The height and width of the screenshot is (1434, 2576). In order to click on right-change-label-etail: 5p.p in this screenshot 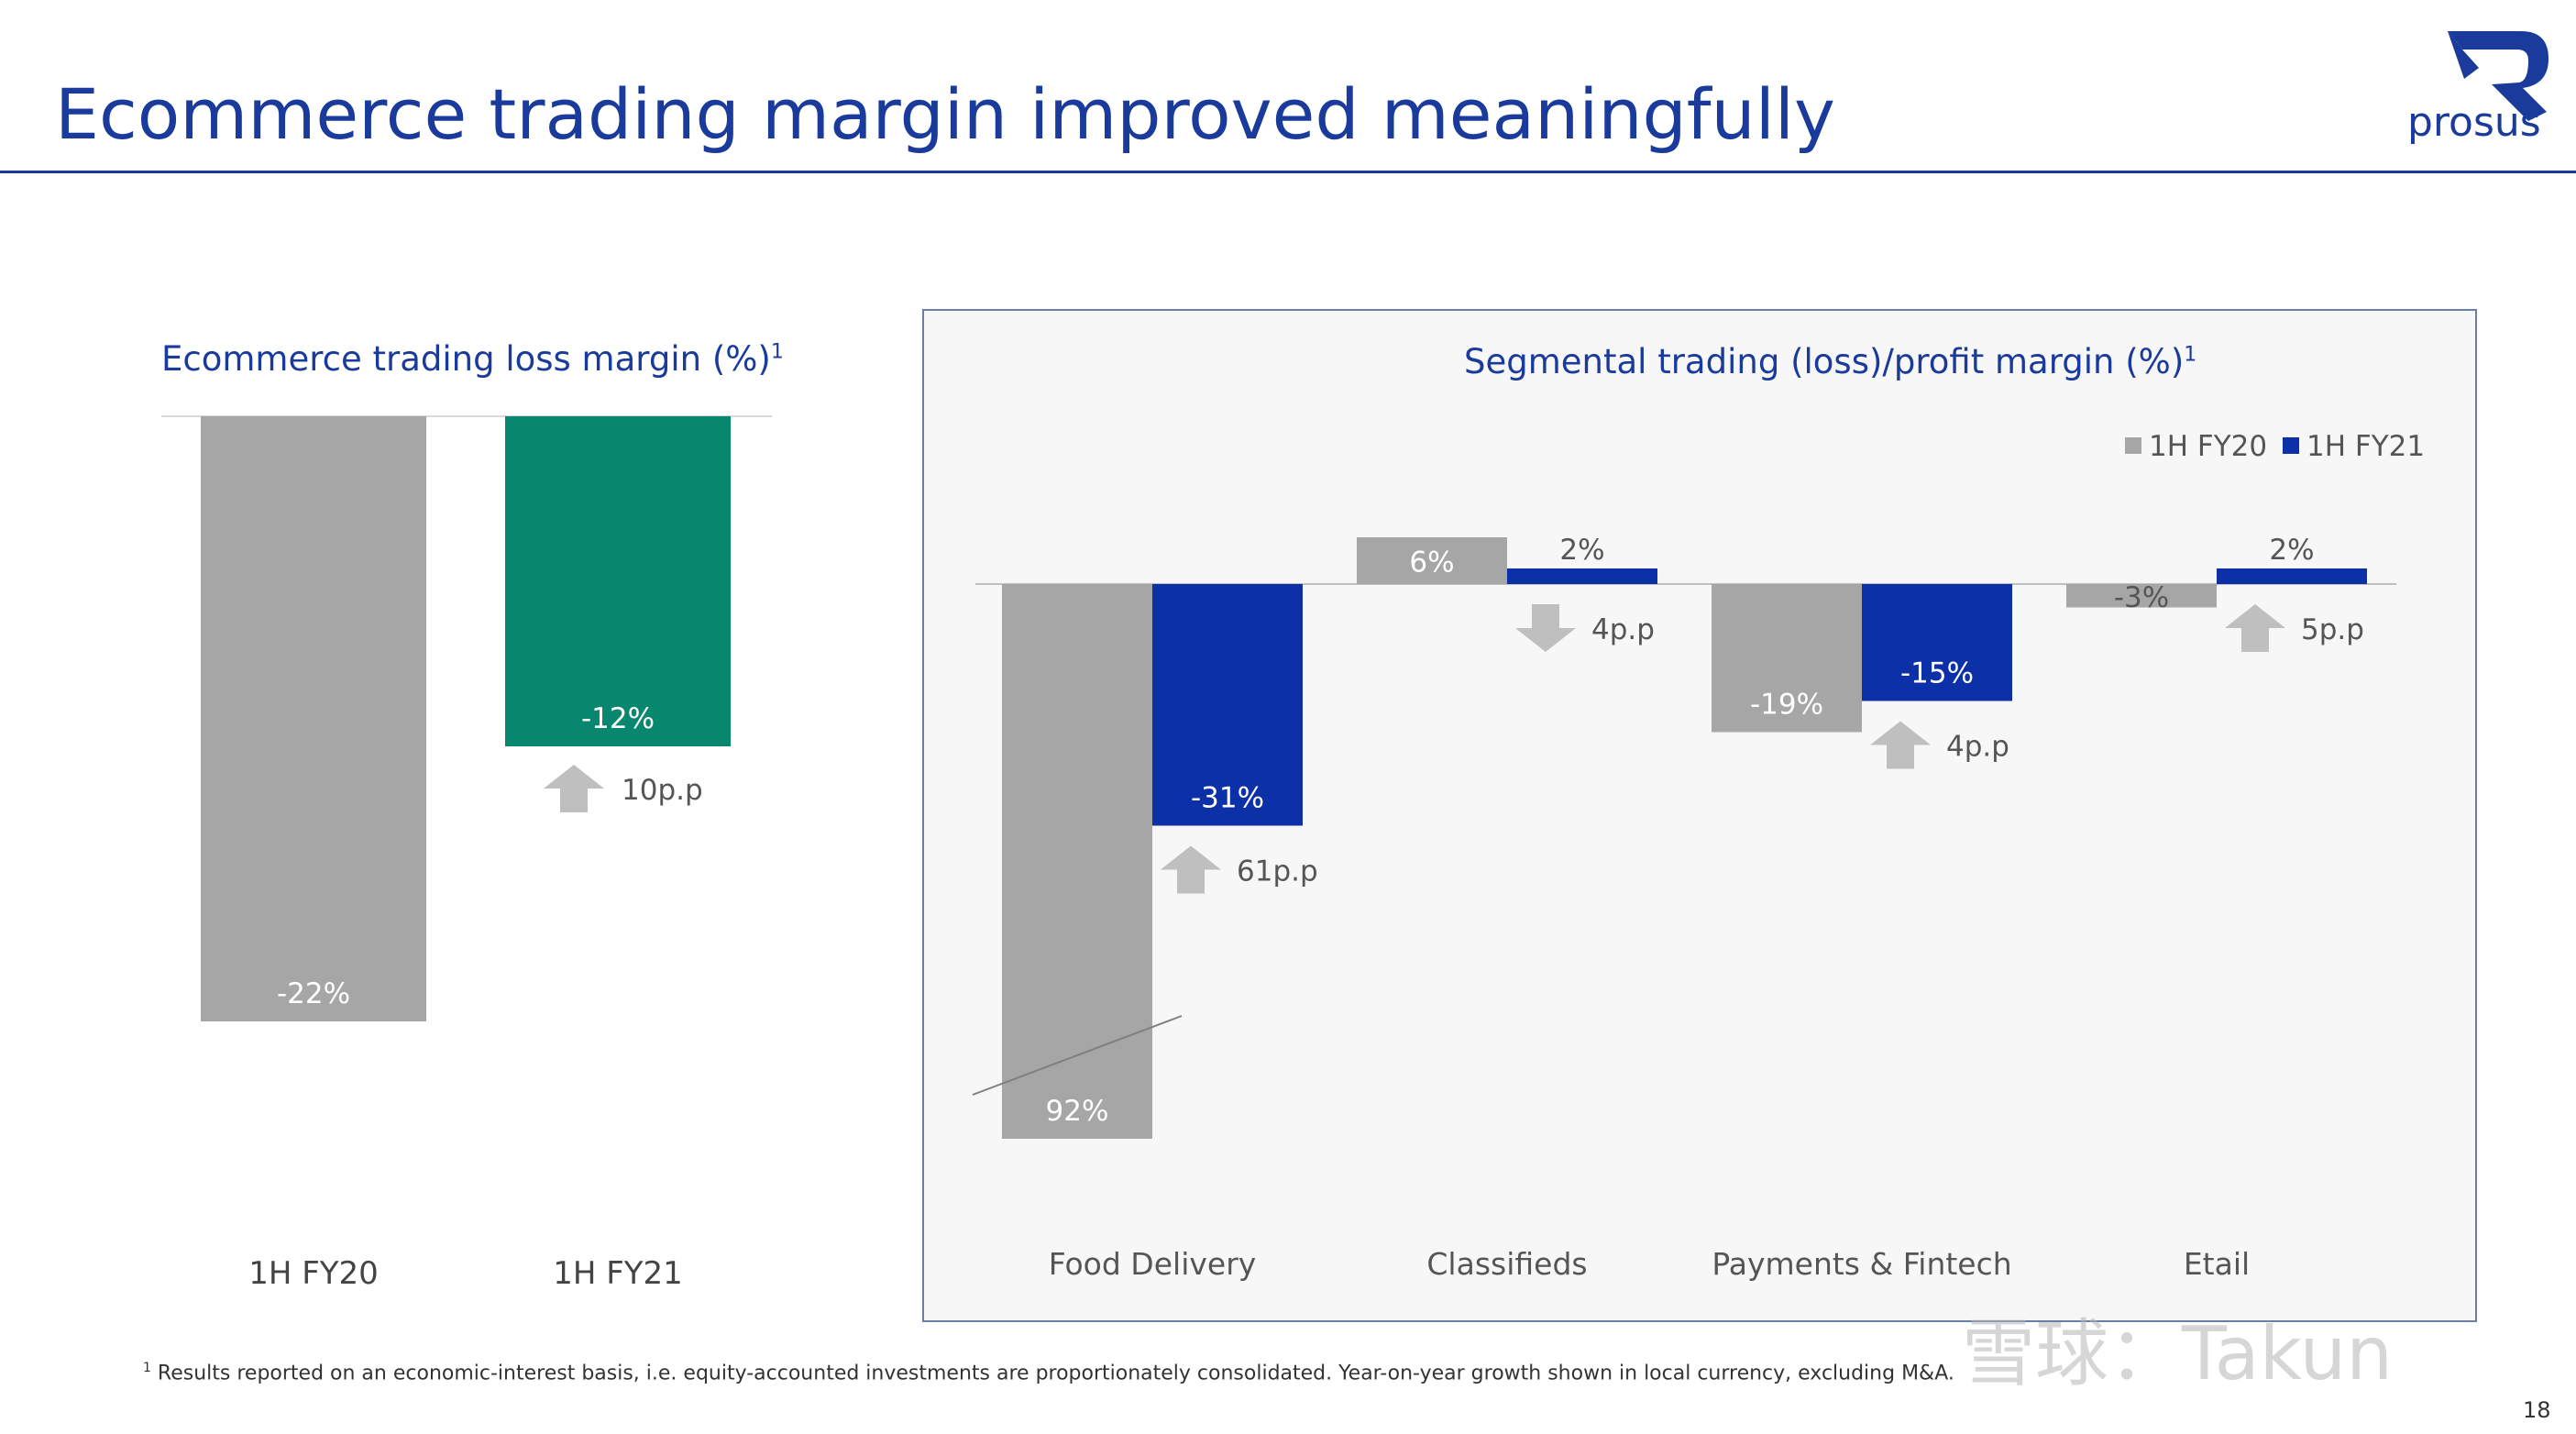, I will do `click(2332, 629)`.